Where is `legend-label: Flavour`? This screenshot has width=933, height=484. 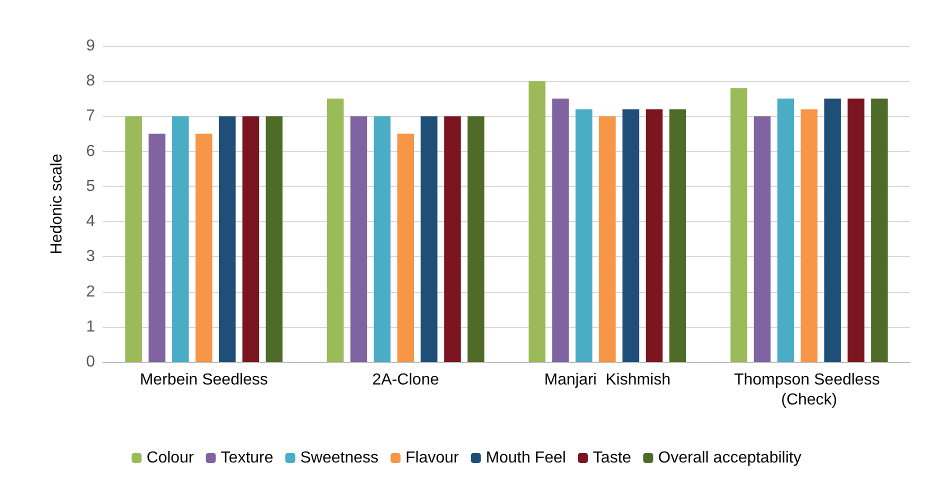 legend-label: Flavour is located at coordinates (433, 458).